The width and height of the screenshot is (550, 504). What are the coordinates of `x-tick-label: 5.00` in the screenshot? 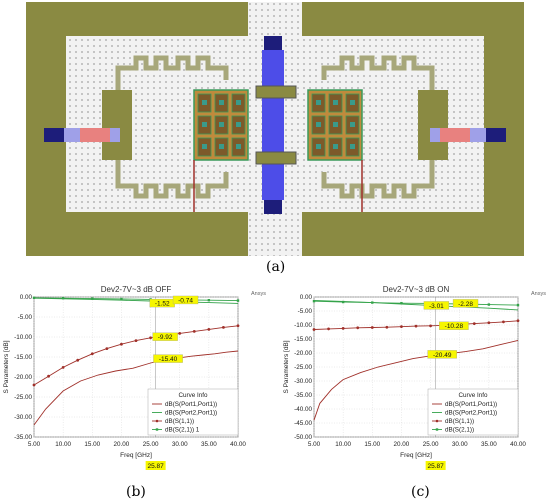 It's located at (34, 444).